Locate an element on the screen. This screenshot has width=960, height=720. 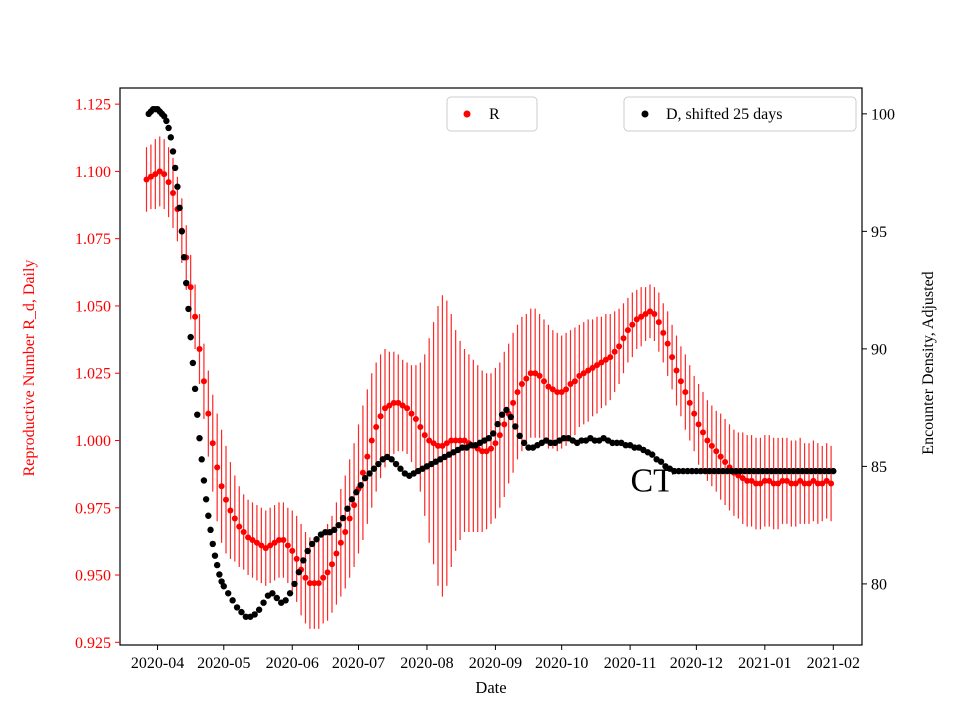
x-tick-label: 2020-08 is located at coordinates (426, 663).